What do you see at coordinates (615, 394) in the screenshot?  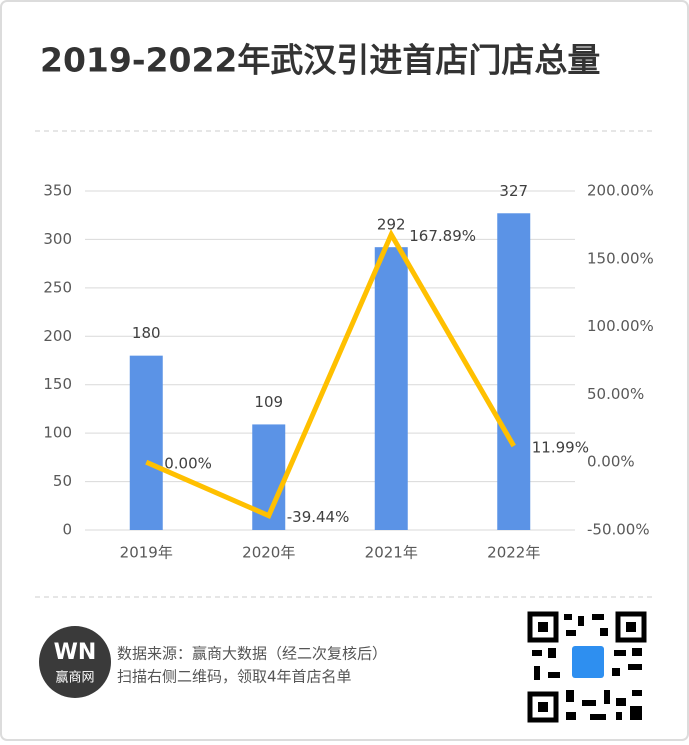 I see `y2-tick-label: 50.00%` at bounding box center [615, 394].